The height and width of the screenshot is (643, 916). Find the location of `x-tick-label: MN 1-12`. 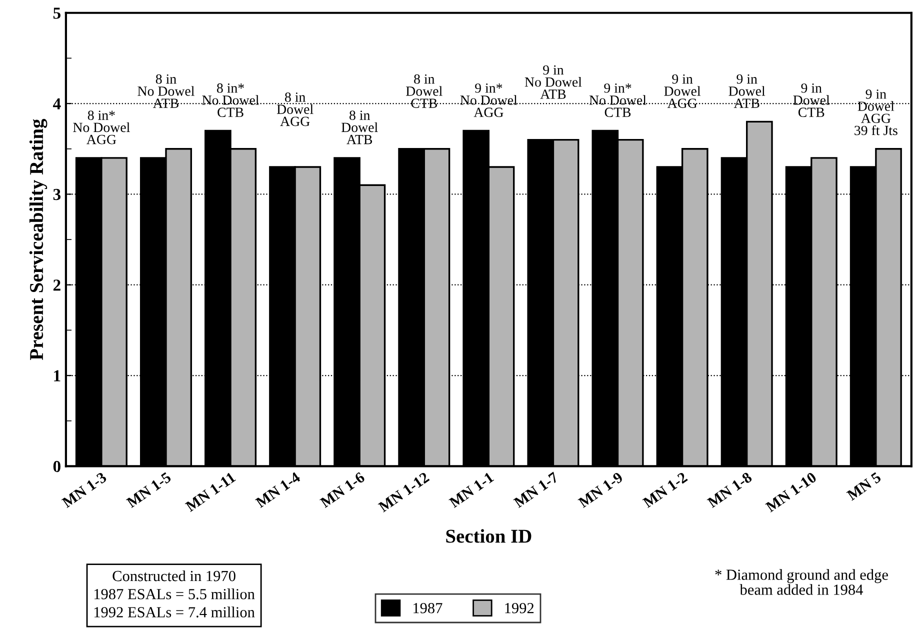

x-tick-label: MN 1-12 is located at coordinates (404, 492).